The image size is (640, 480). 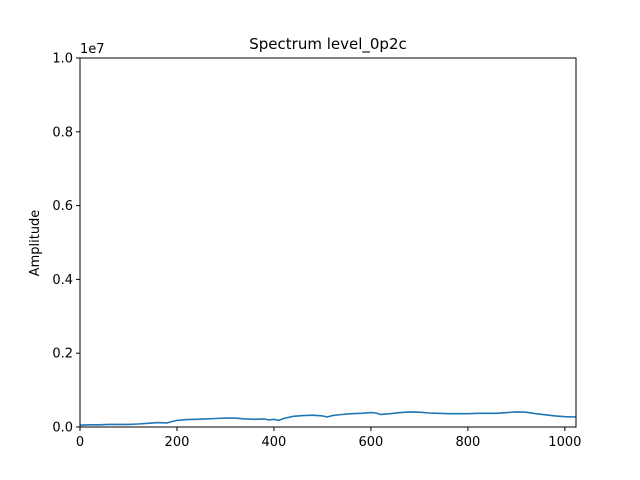 What do you see at coordinates (564, 442) in the screenshot?
I see `x-tick-label: 1000` at bounding box center [564, 442].